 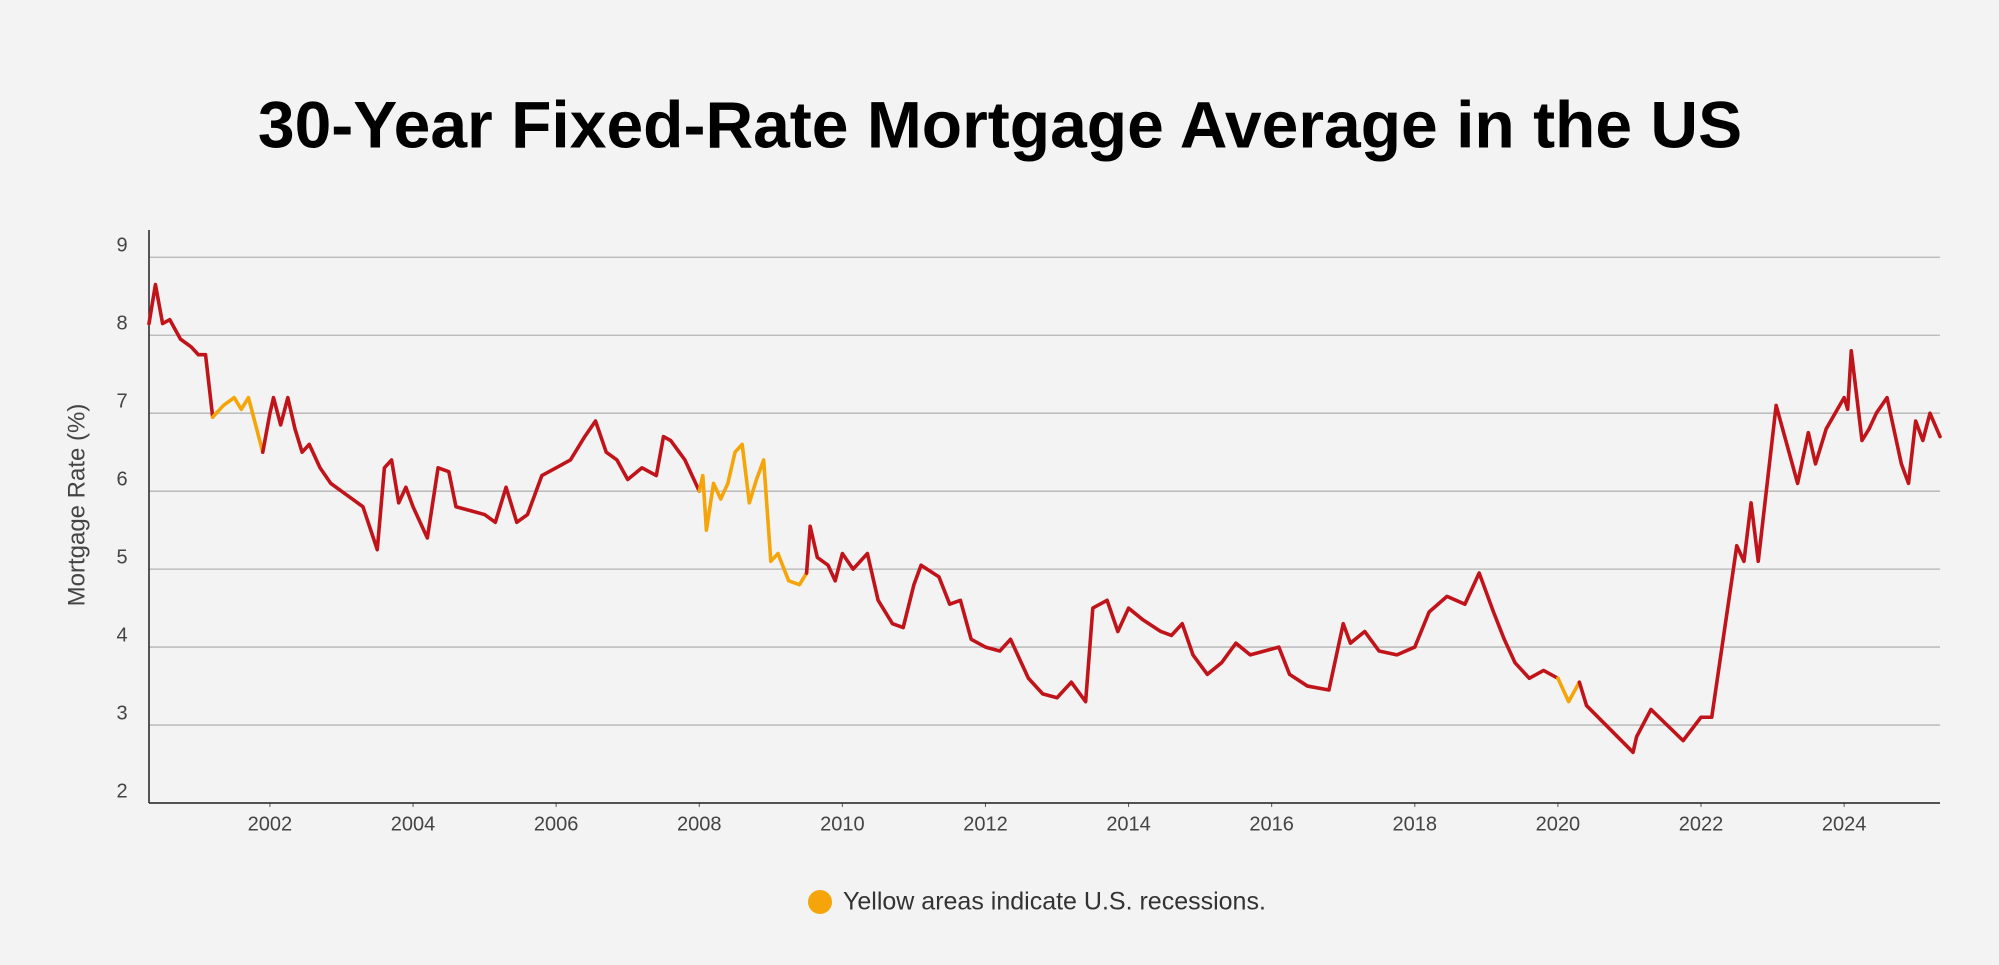 I want to click on x-tick-label: 2018, so click(x=1415, y=824).